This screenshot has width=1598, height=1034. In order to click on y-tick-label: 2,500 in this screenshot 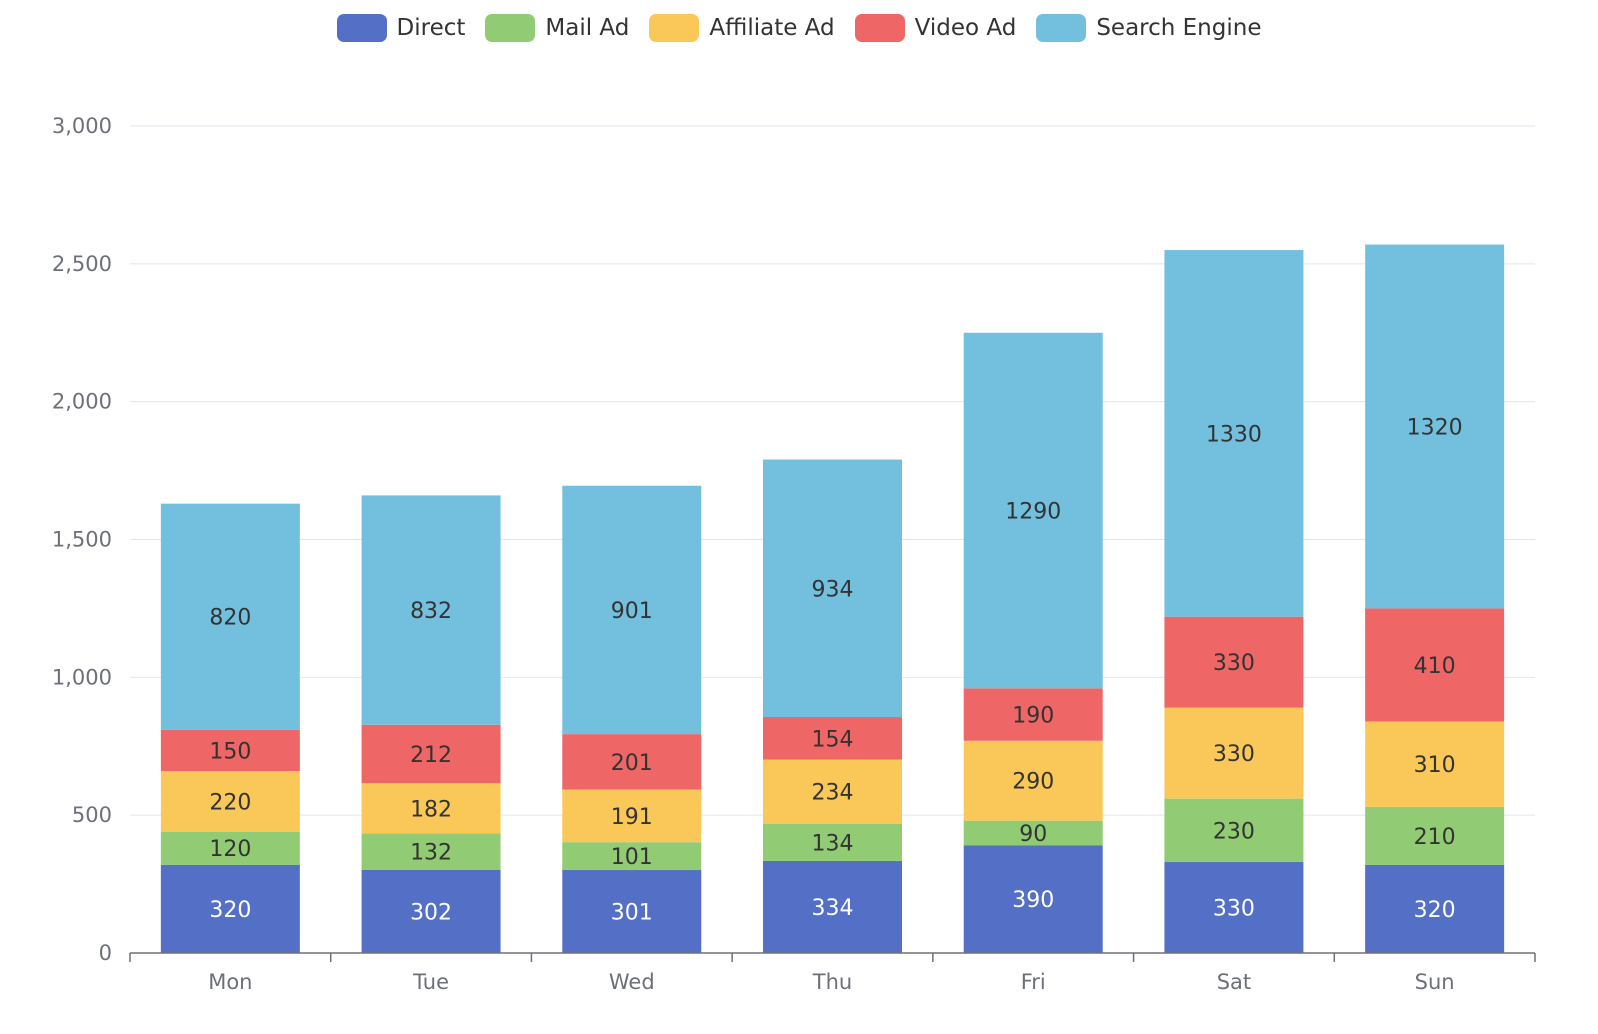, I will do `click(82, 264)`.